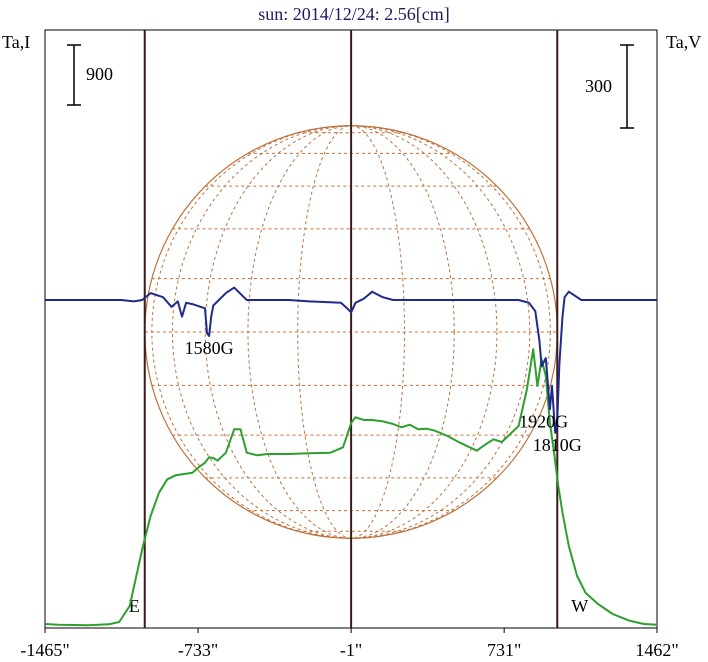  I want to click on limb-label-e: E, so click(134, 606).